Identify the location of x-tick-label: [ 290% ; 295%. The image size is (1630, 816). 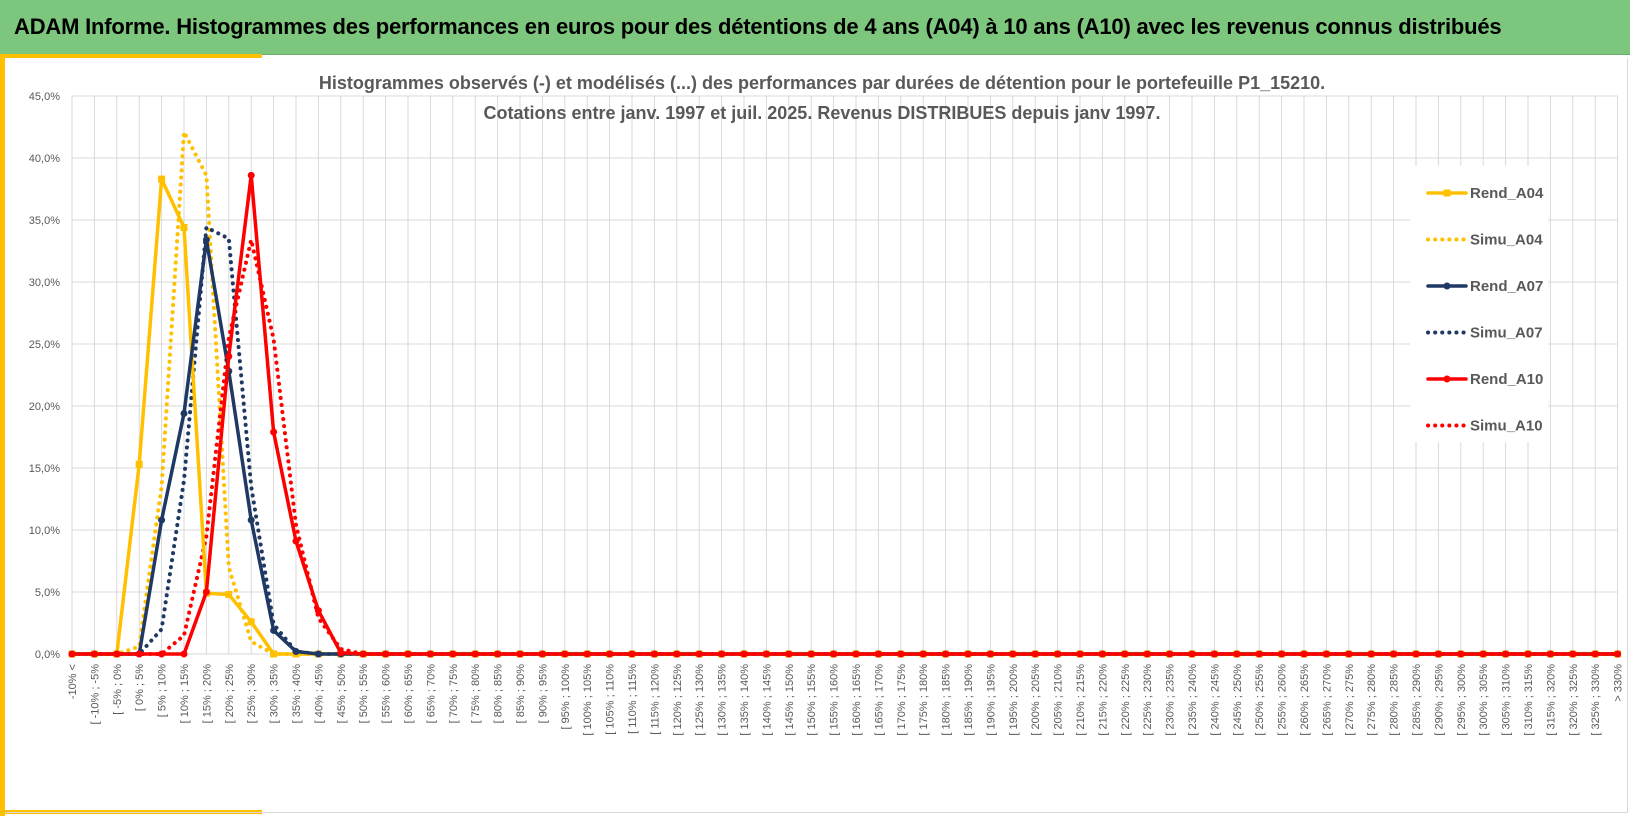
(1439, 700).